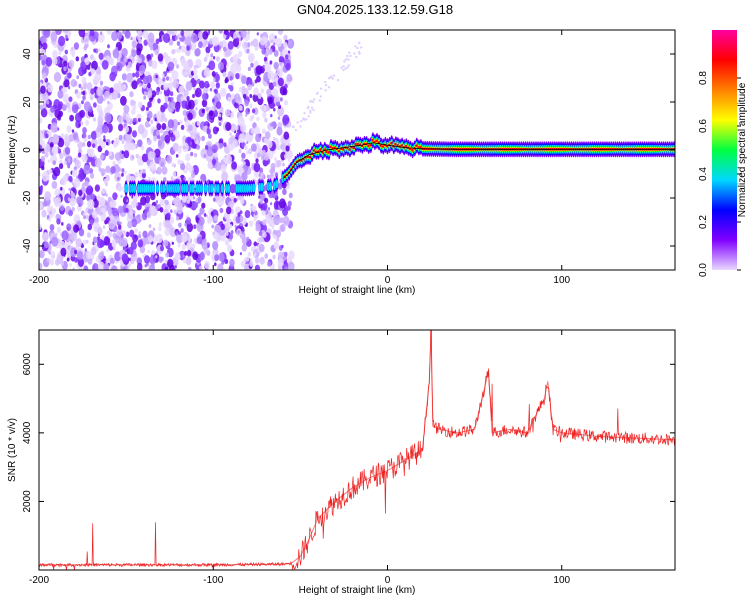 The width and height of the screenshot is (750, 600). What do you see at coordinates (703, 174) in the screenshot?
I see `colorbar-tick-label: 0.4` at bounding box center [703, 174].